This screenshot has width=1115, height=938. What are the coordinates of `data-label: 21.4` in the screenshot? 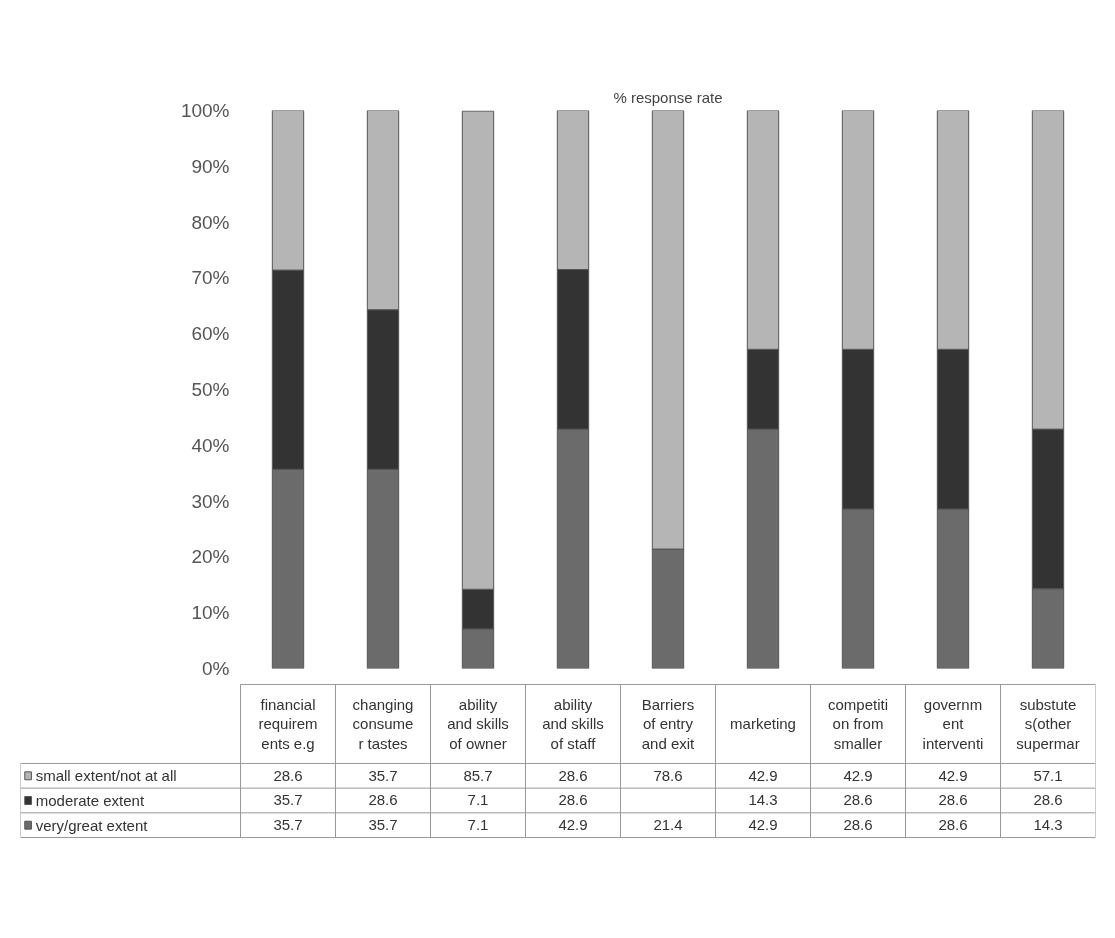 It's located at (668, 825).